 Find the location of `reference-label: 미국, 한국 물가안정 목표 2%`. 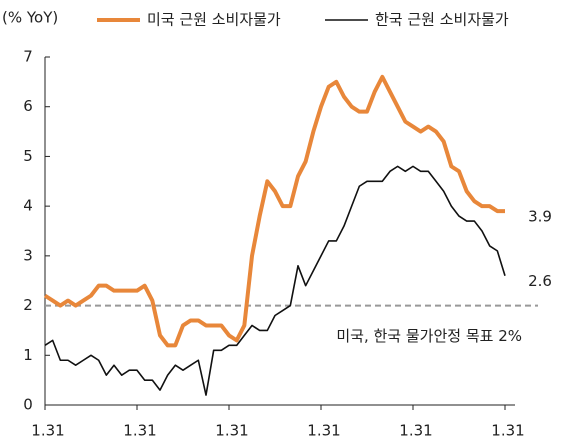

reference-label: 미국, 한국 물가안정 목표 2% is located at coordinates (429, 336).